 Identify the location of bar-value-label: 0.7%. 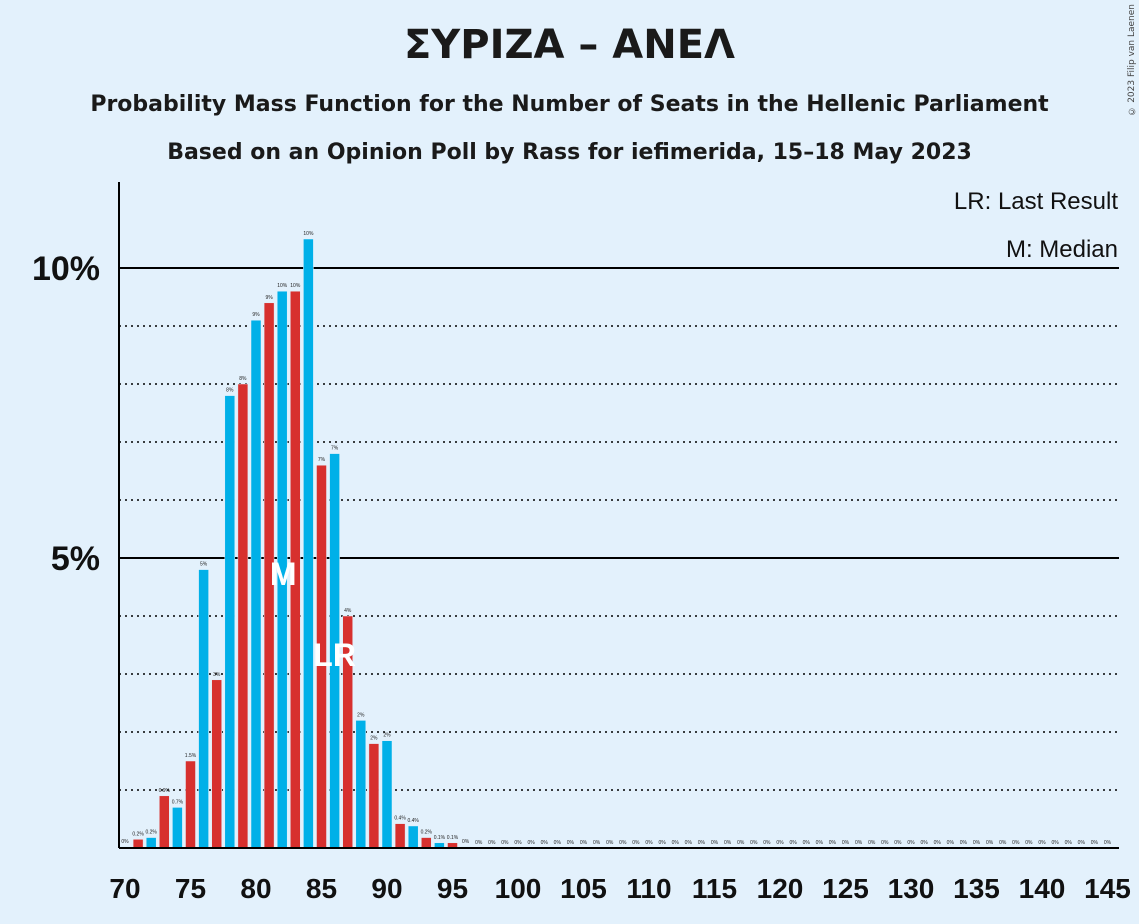
(178, 802).